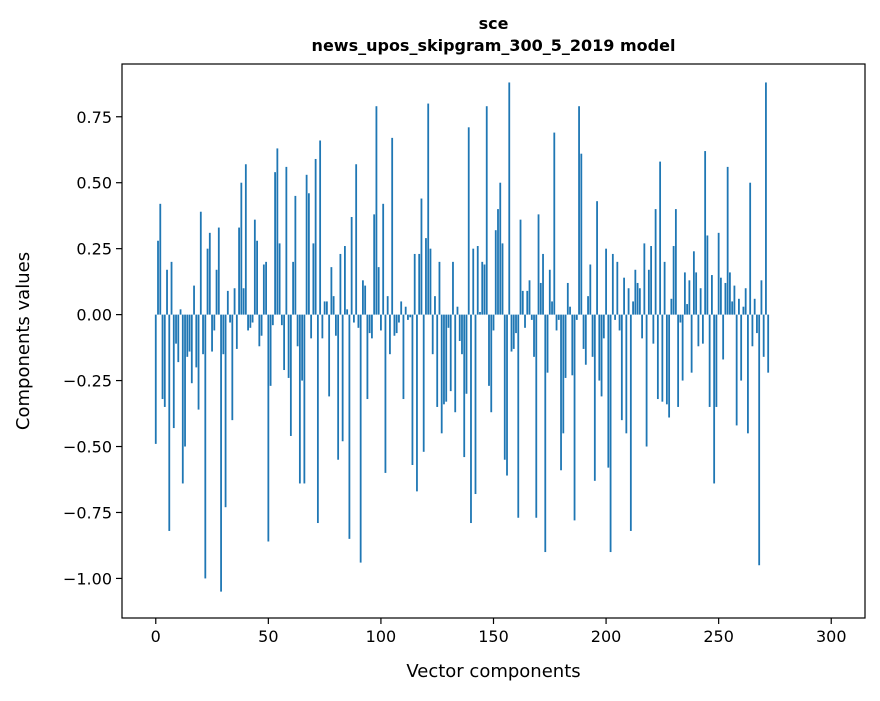 The height and width of the screenshot is (701, 880). Describe the element at coordinates (494, 23) in the screenshot. I see `chart-title-line1: sce` at that location.